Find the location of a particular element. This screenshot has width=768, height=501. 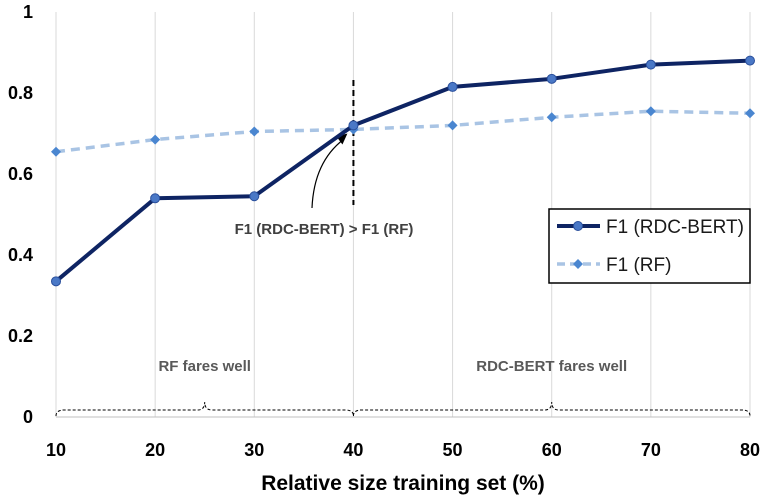

x-axis-title: Relative size training set (%) is located at coordinates (403, 483).